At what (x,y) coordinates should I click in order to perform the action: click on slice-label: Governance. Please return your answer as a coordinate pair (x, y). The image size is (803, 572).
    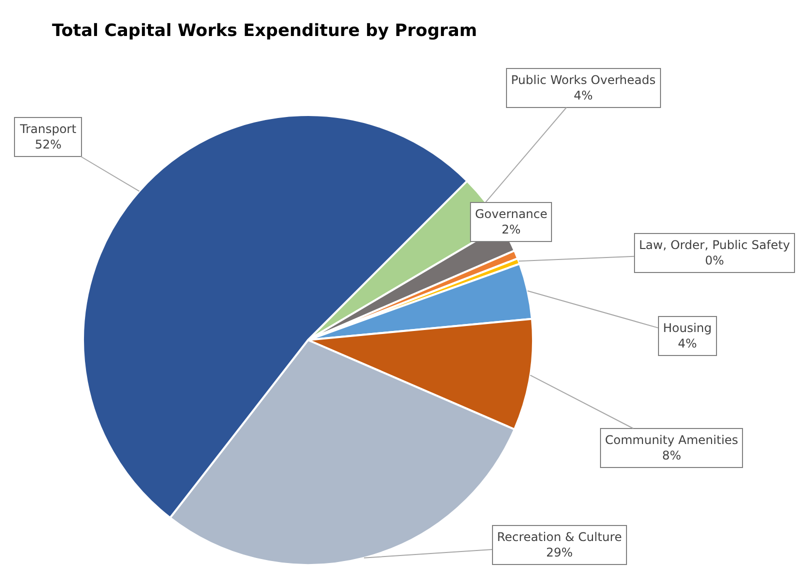
    Looking at the image, I should click on (511, 214).